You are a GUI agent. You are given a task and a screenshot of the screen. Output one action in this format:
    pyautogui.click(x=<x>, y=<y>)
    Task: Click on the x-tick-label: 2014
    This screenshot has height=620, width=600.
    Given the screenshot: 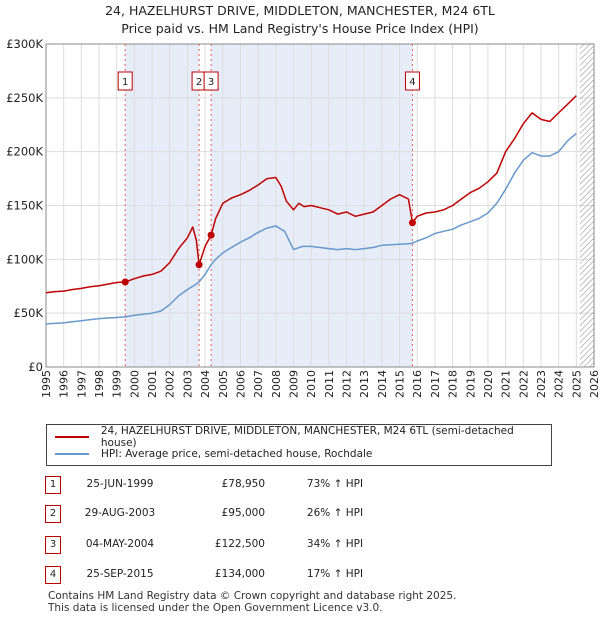 What is the action you would take?
    pyautogui.click(x=382, y=384)
    